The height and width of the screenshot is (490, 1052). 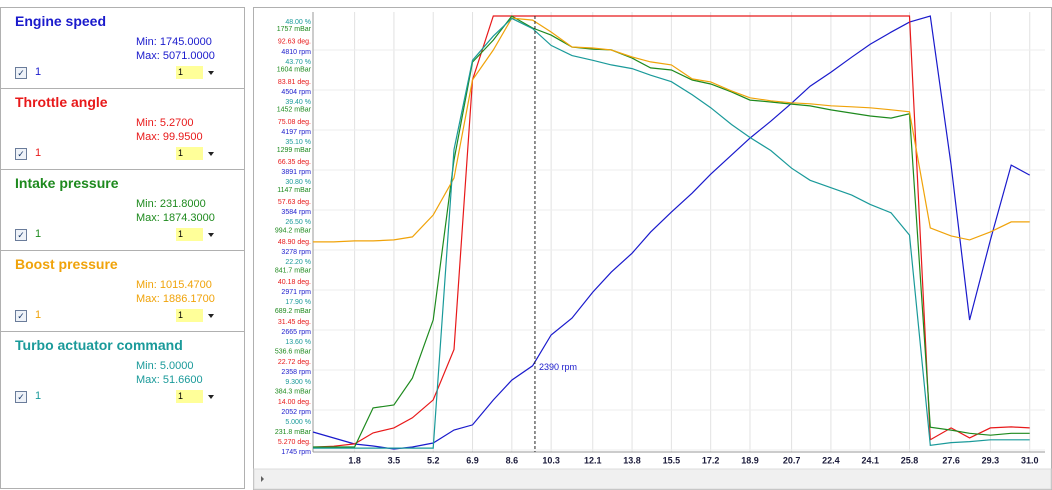 I want to click on y-tick-label: 26.50 %, so click(x=298, y=222).